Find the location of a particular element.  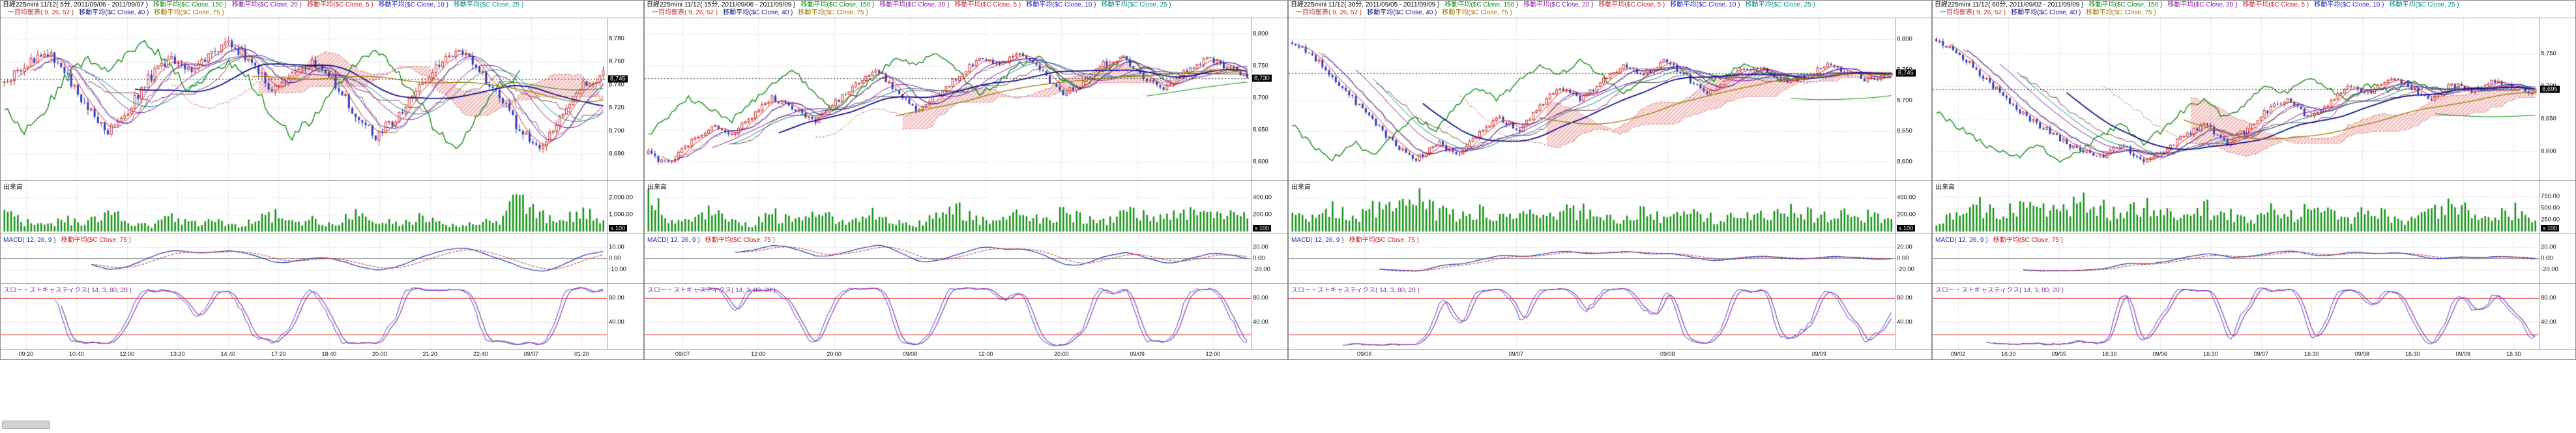

indicator-label: 移動平均($C Close, 25 ) is located at coordinates (488, 4).